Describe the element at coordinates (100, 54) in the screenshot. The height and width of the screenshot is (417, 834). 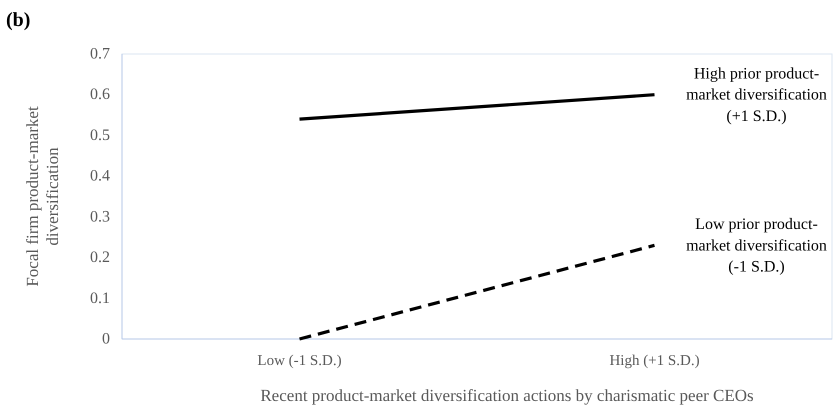
I see `y-tick-label: 0.7` at that location.